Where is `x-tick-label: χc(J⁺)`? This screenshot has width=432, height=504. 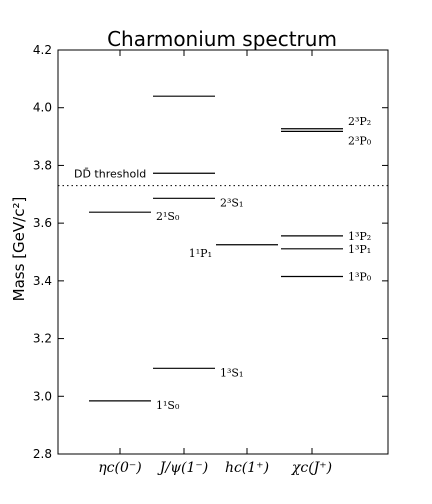
x-tick-label: χc(J⁺) is located at coordinates (311, 468).